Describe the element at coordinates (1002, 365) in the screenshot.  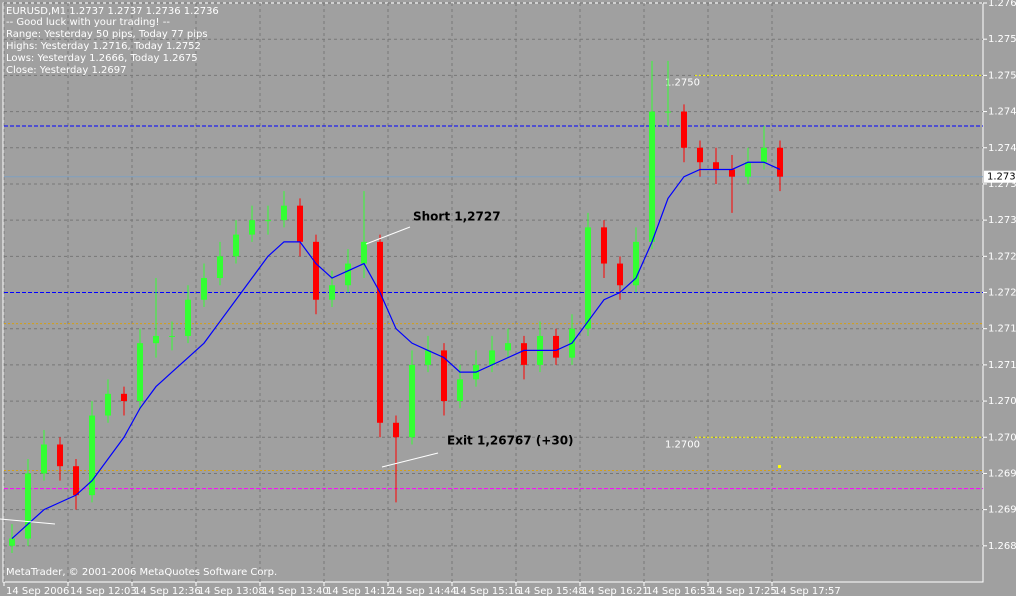
I see `y-tick-label: 1.2710` at that location.